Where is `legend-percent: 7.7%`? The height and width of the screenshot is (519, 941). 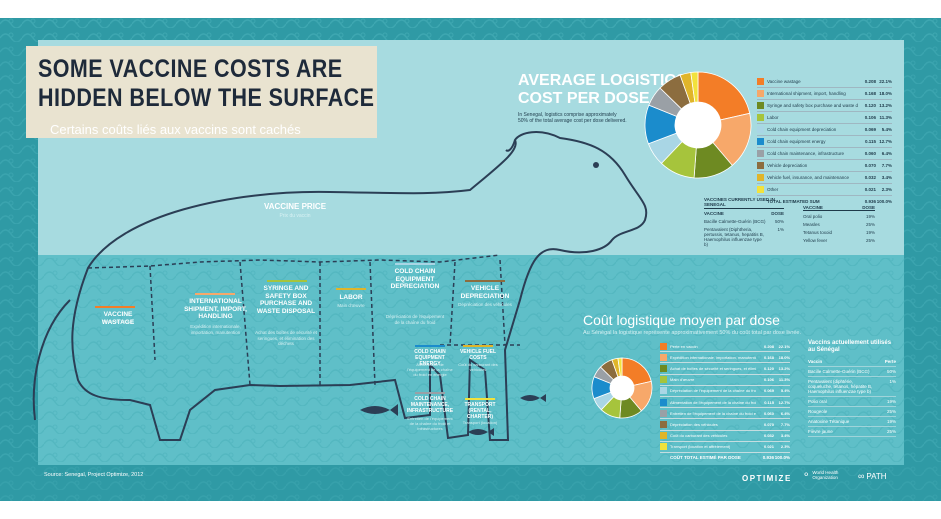 legend-percent: 7.7% is located at coordinates (785, 424).